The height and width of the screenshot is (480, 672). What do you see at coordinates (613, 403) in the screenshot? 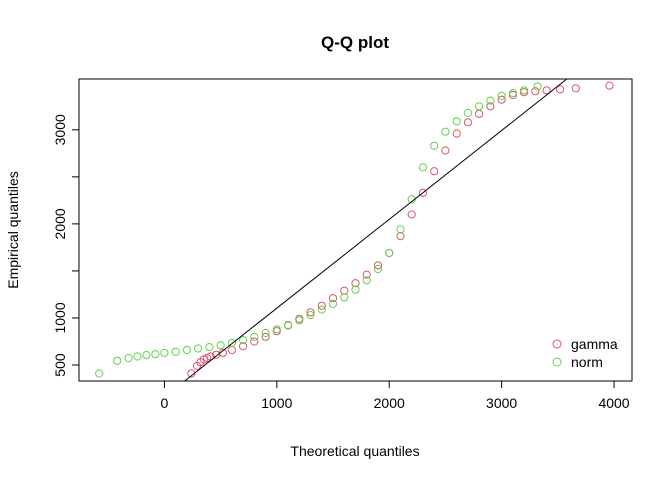
I see `x-tick-label: 4000` at bounding box center [613, 403].